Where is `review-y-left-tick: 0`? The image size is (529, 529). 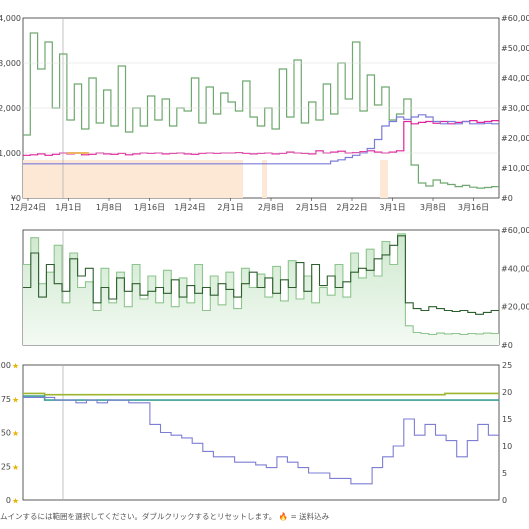 review-y-left-tick: 0 is located at coordinates (8, 500).